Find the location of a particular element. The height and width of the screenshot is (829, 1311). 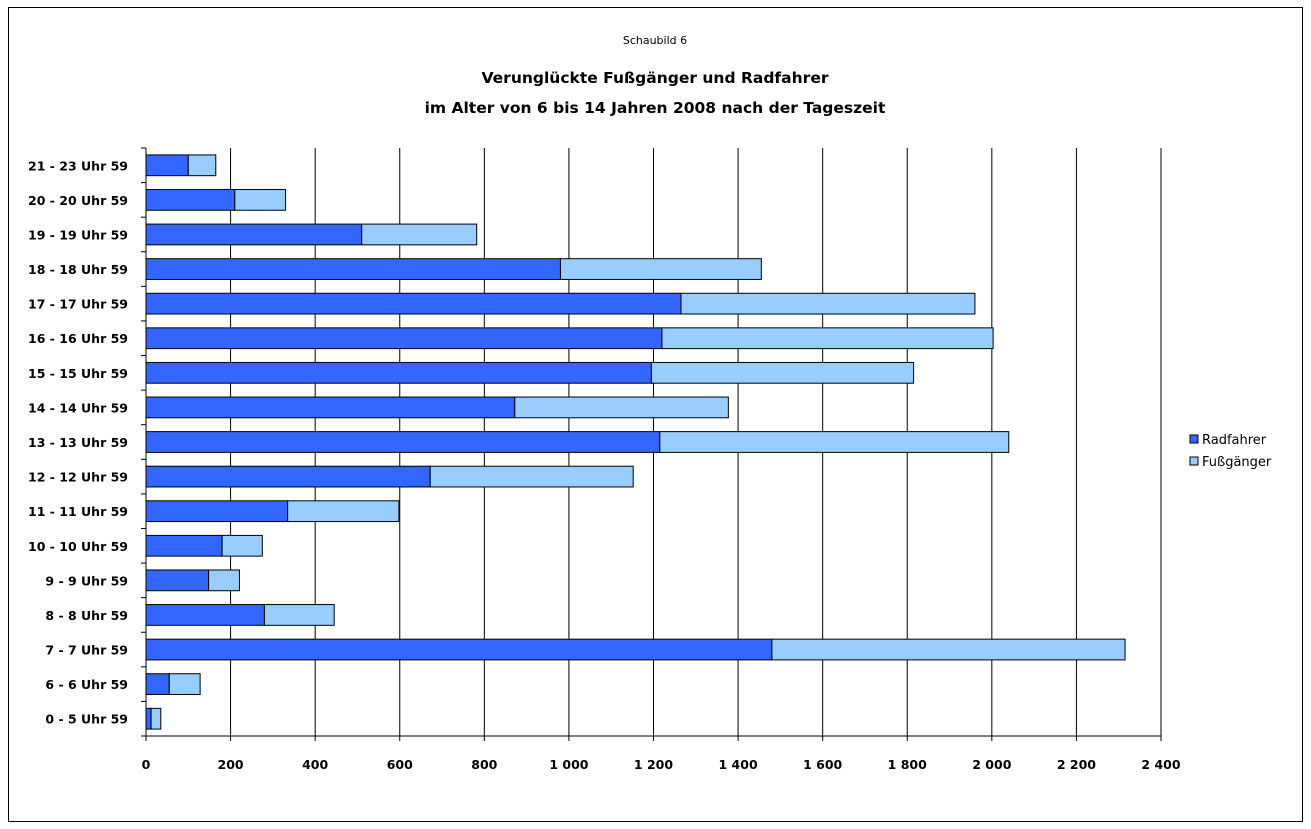

x-tick-label: 400 is located at coordinates (315, 764).